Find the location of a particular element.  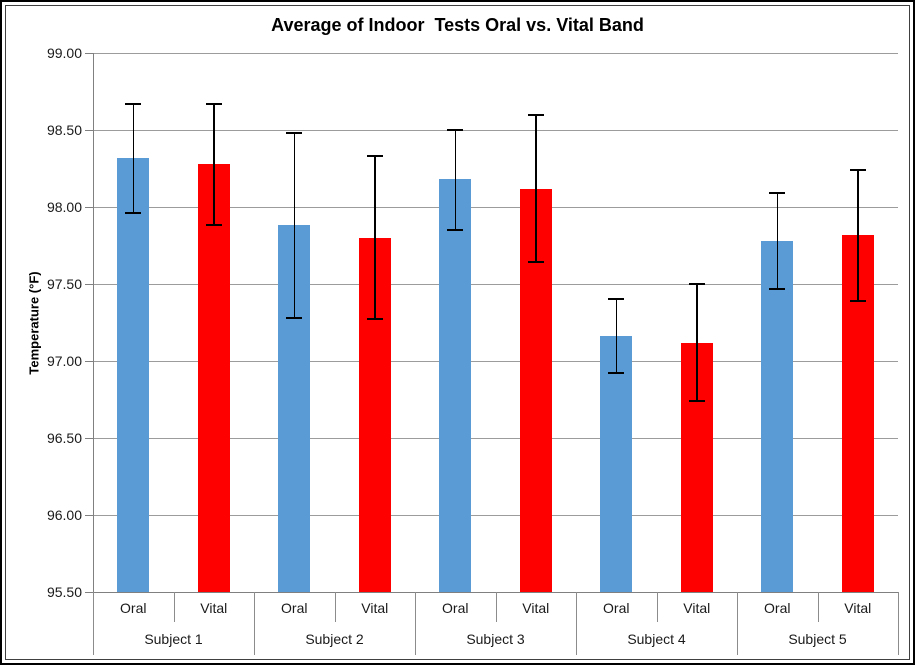

x-label-oral-subject-2: Oral is located at coordinates (294, 608).